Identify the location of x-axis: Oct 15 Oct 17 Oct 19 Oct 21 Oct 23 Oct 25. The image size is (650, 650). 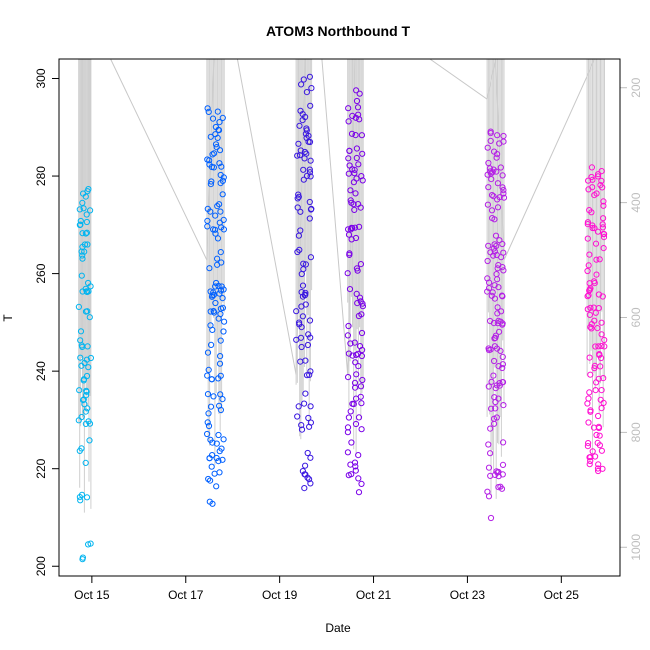
(326, 588).